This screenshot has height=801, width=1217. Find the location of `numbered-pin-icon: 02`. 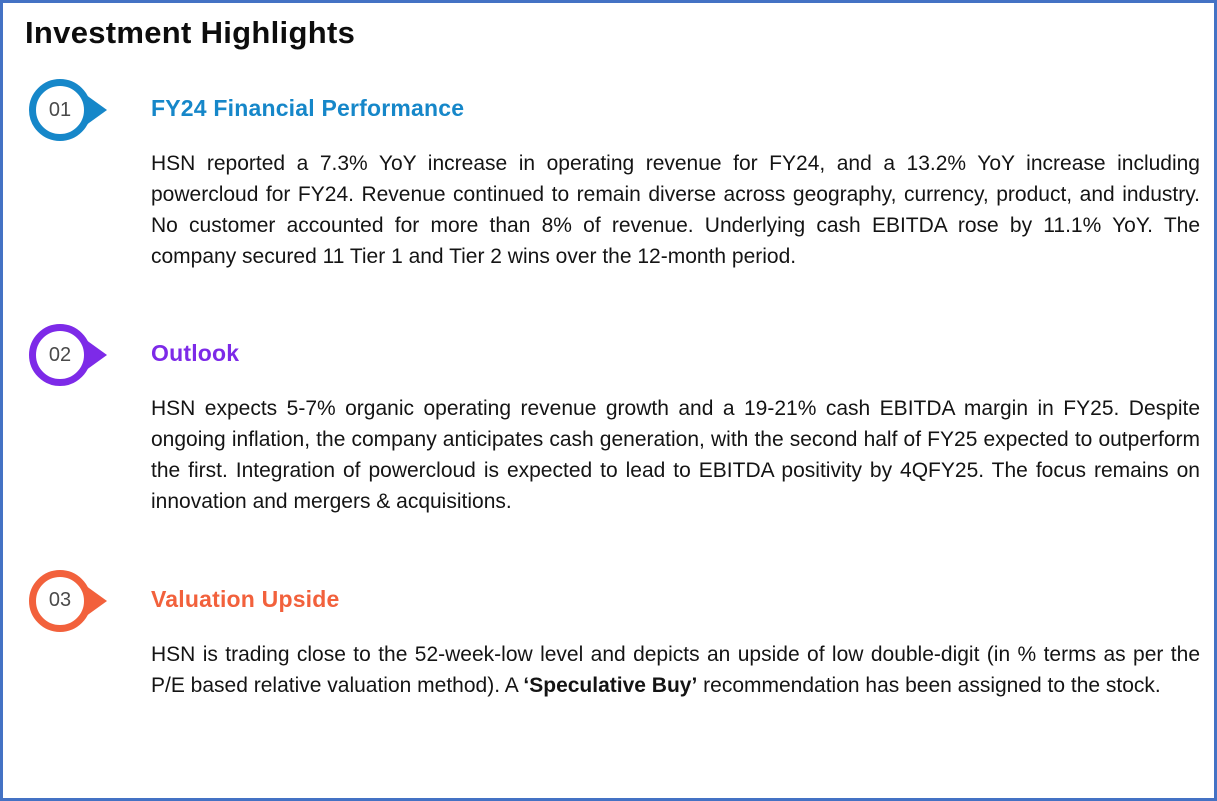

numbered-pin-icon: 02 is located at coordinates (68, 356).